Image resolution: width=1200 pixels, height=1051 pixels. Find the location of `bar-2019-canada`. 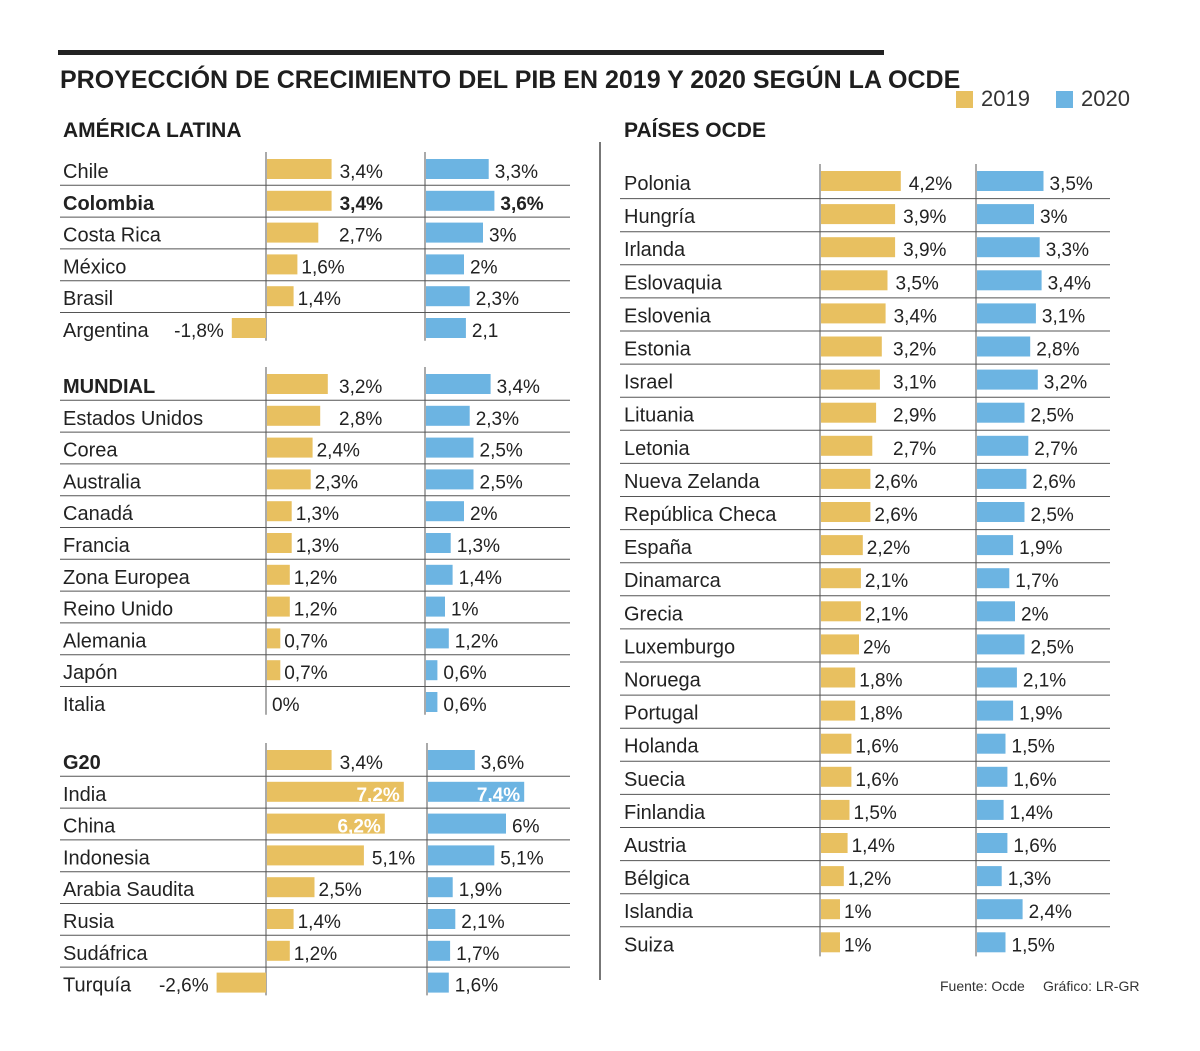

bar-2019-canada is located at coordinates (279, 511).